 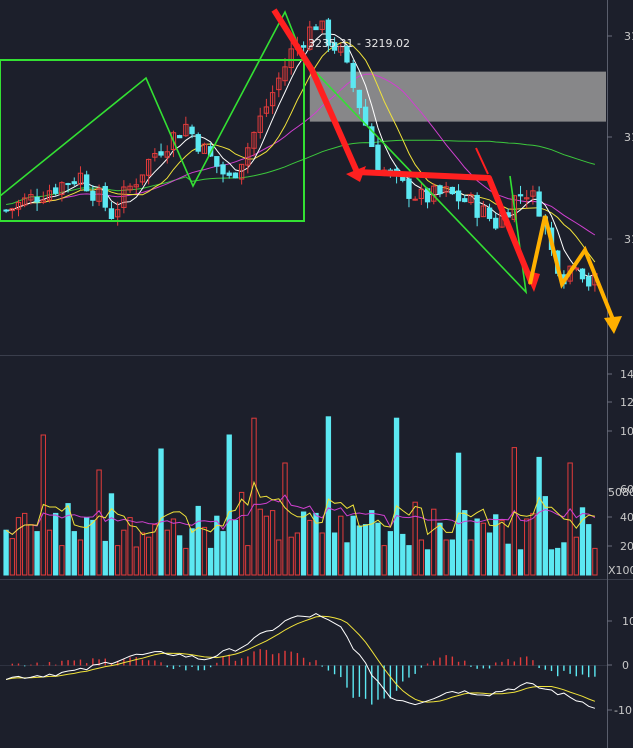 I want to click on macd-lines, so click(x=300, y=661).